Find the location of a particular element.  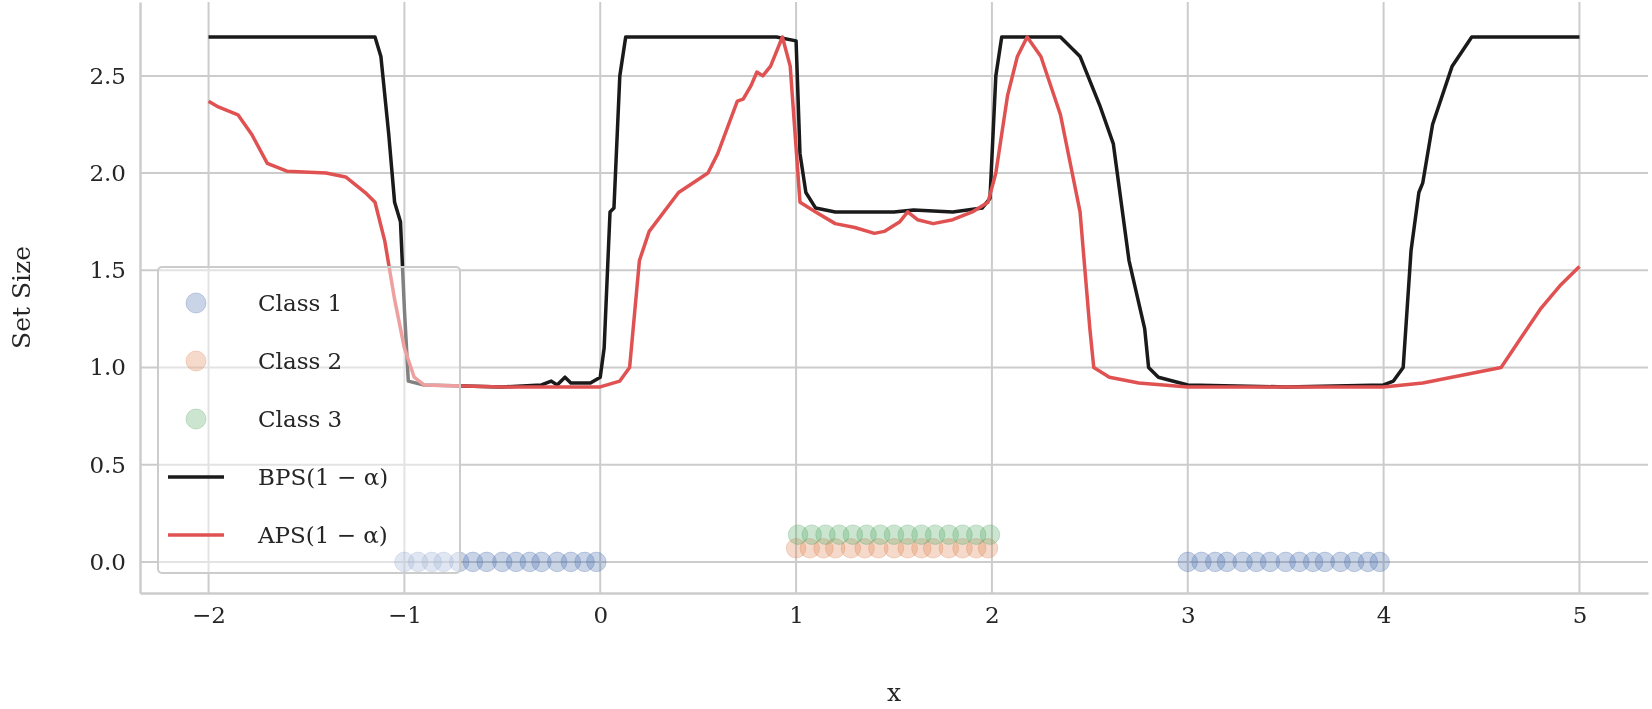

y-tick-label: 0.0 is located at coordinates (107, 561).